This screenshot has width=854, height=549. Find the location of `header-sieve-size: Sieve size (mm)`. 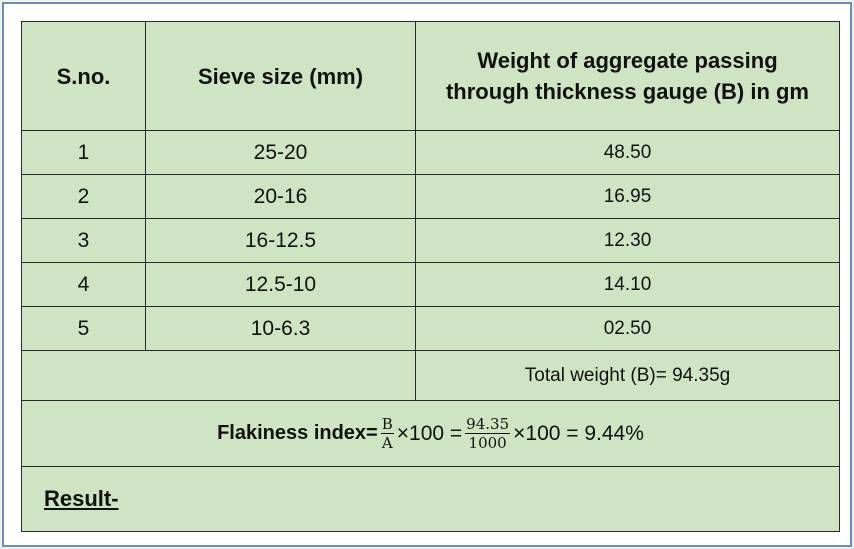

header-sieve-size: Sieve size (mm) is located at coordinates (280, 76).